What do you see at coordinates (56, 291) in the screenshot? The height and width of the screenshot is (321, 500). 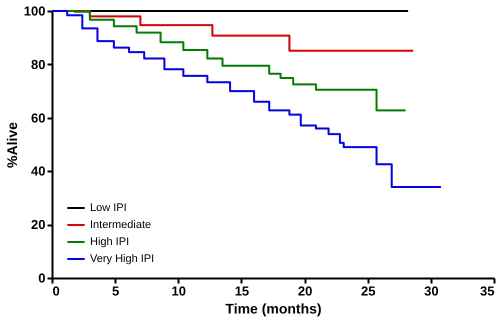 I see `x-tick-label: 0` at bounding box center [56, 291].